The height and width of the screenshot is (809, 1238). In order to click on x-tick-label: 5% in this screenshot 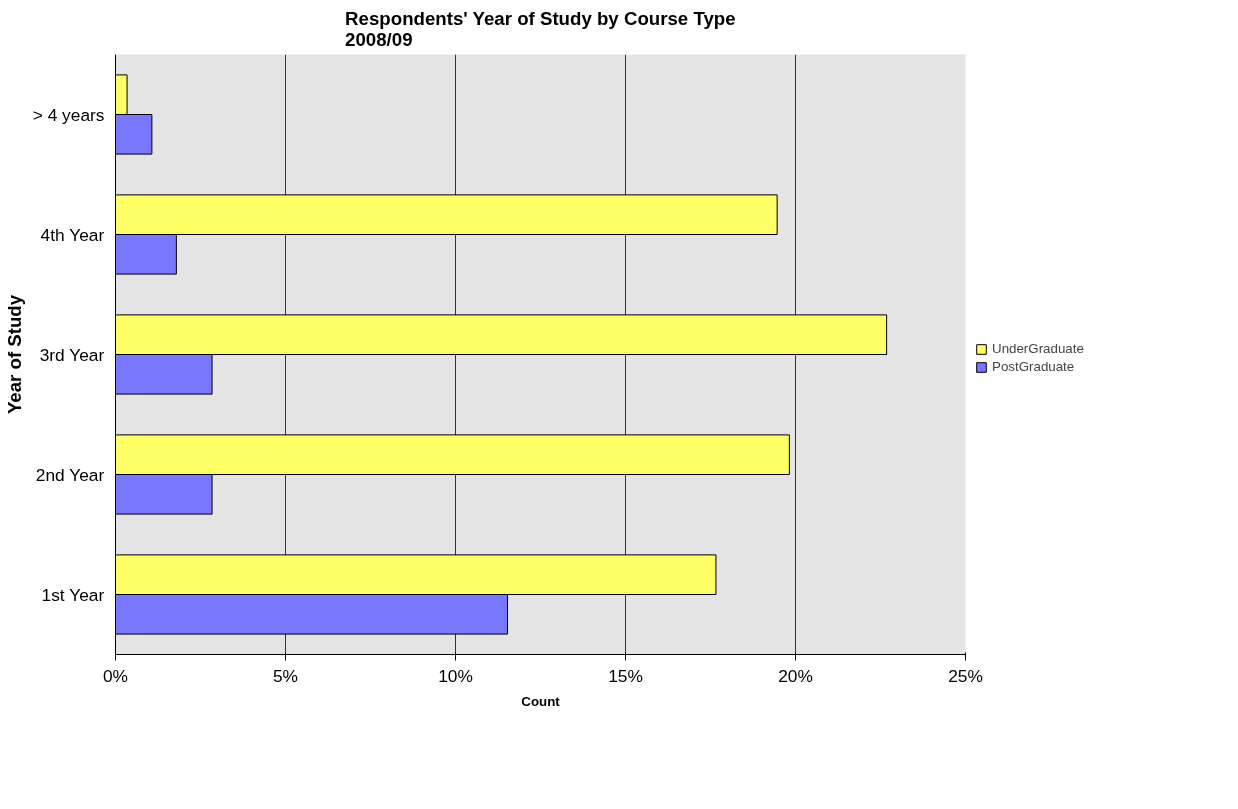, I will do `click(285, 675)`.